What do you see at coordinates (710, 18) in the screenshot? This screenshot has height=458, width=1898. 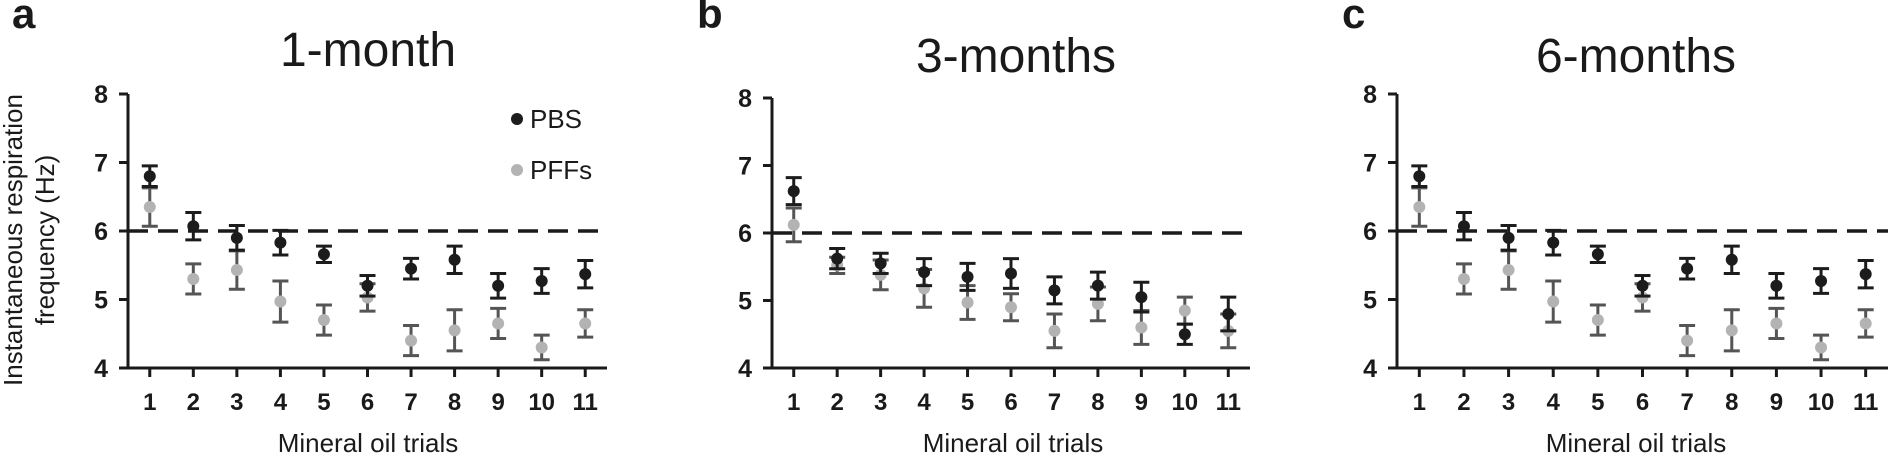 I see `panel-letter-b: b` at bounding box center [710, 18].